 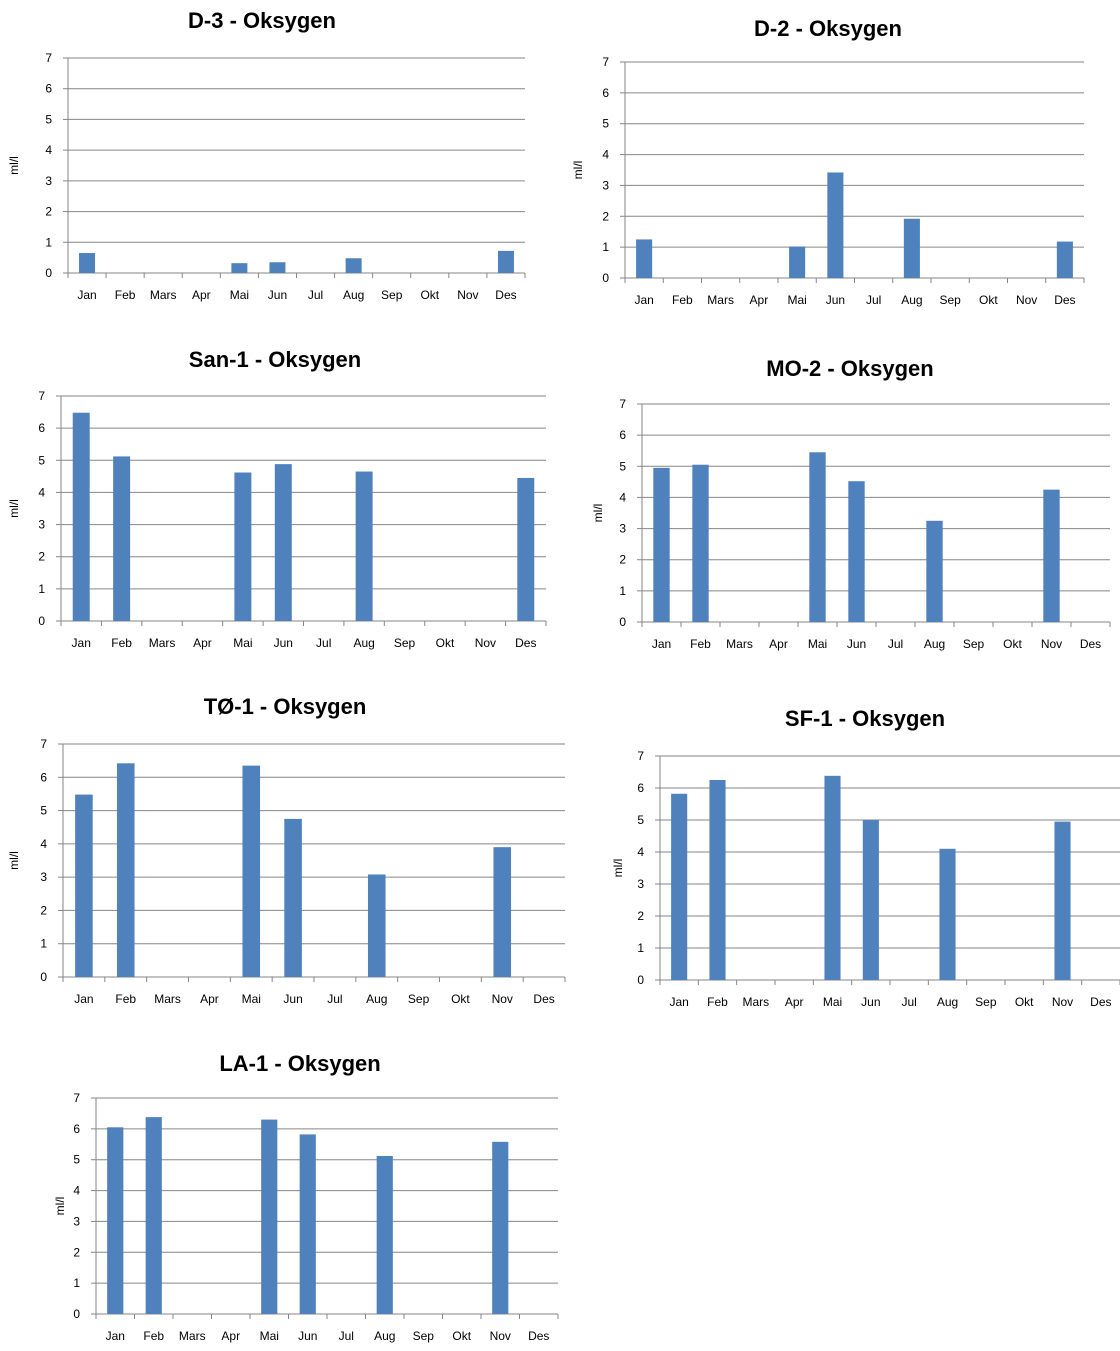 I want to click on x-tick-label: Feb, so click(x=153, y=1336).